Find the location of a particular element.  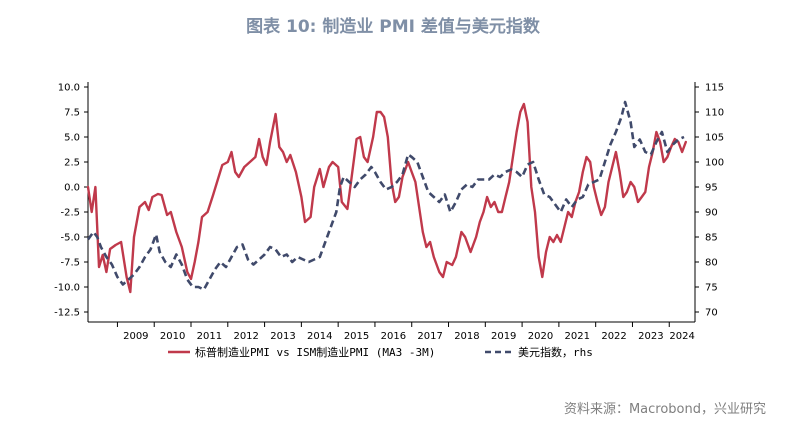

x-tick-label: 2017 is located at coordinates (429, 336).